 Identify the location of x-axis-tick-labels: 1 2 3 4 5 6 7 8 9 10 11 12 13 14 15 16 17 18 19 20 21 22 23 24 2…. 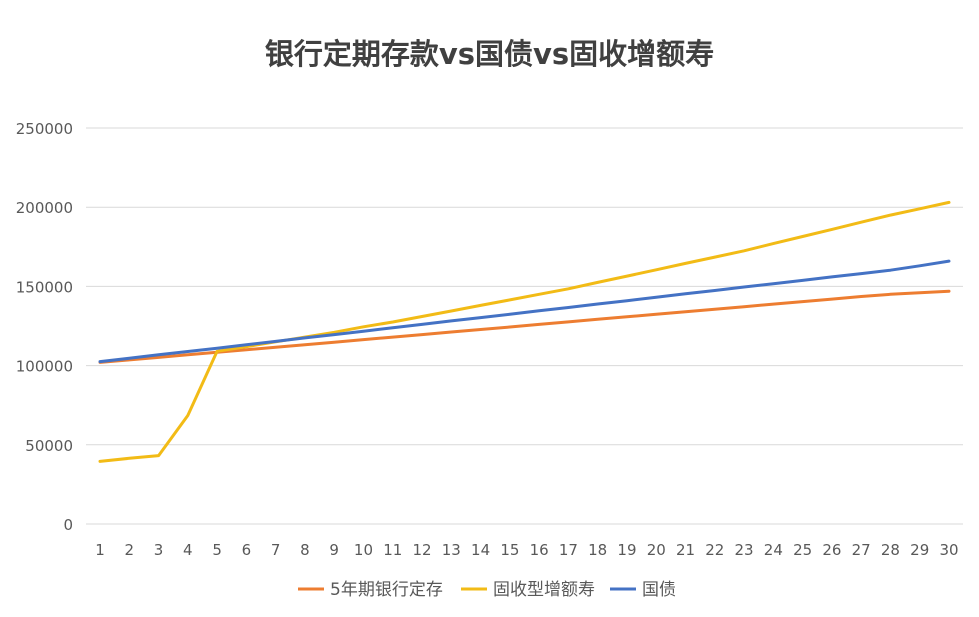
(526, 550).